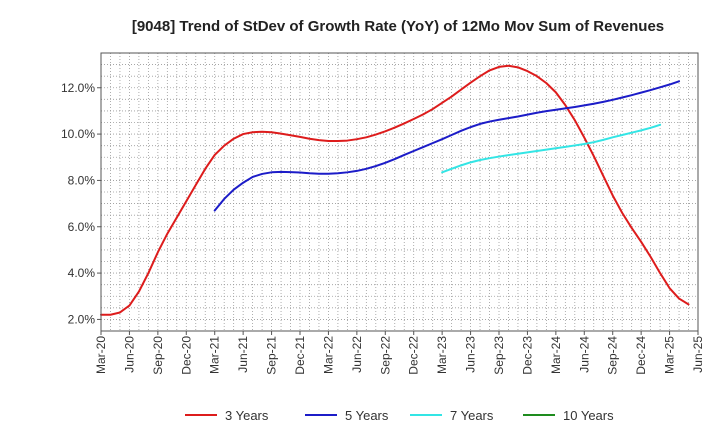 This screenshot has height=440, width=720. Describe the element at coordinates (78, 134) in the screenshot. I see `y-tick-label: 10.0%` at that location.